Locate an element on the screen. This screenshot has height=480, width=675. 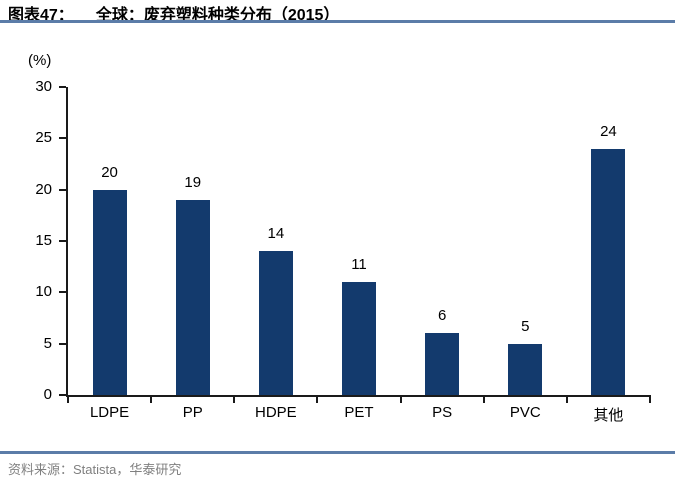
y-axis-tick-label: 5 is located at coordinates (47, 343).